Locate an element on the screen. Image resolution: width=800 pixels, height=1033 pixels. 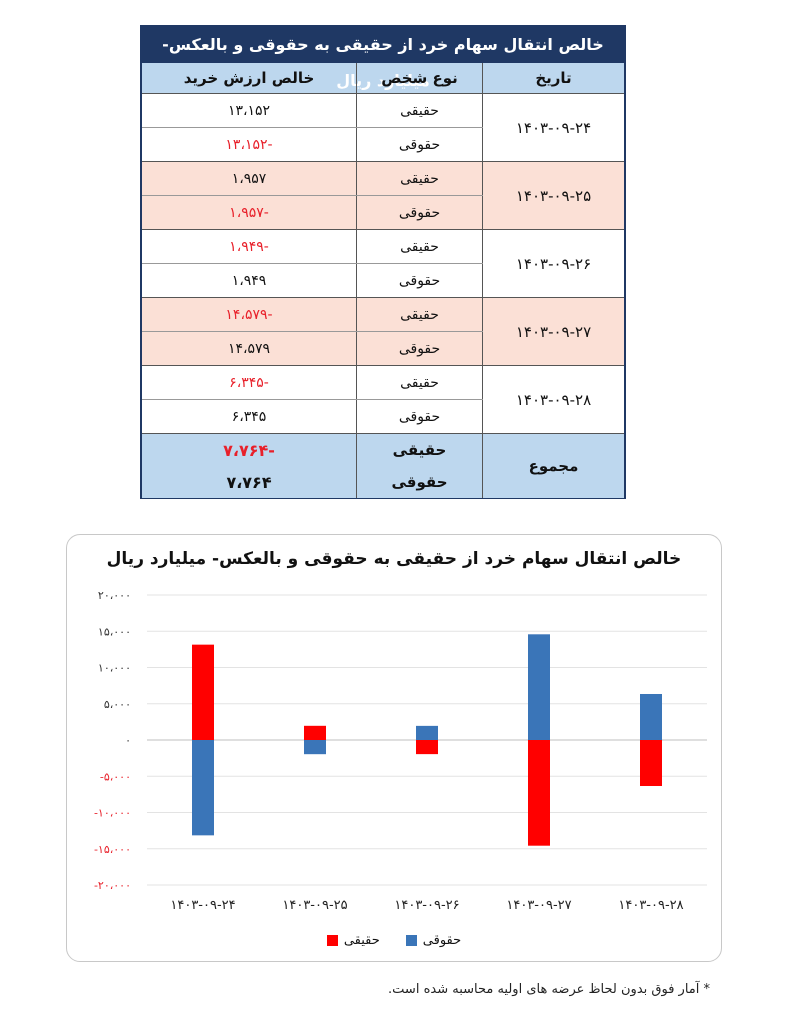
table-total-row: -۷،۷۶۴ حقیقی ۷،۷۶۴ حقوقی مجموع is located at coordinates (383, 466).